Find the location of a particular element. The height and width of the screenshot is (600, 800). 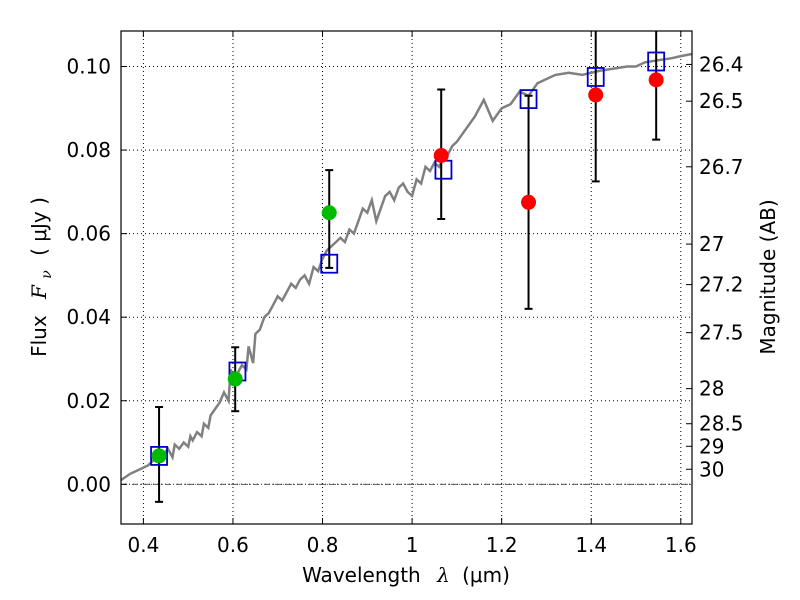

y-tick-label: 0.00 is located at coordinates (88, 484).